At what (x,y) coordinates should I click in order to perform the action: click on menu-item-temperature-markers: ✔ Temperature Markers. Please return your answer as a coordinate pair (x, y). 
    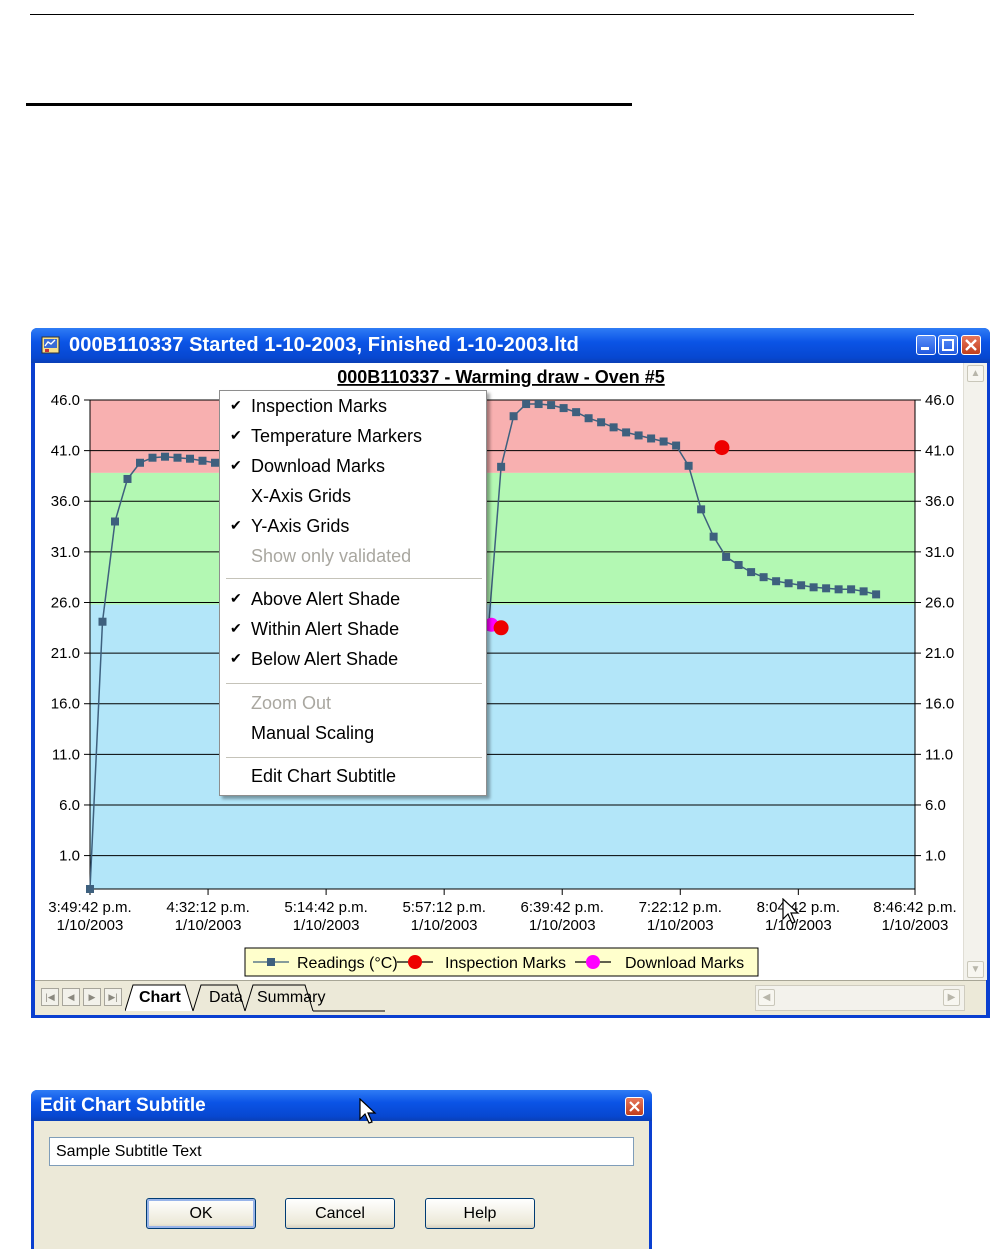
    Looking at the image, I should click on (326, 436).